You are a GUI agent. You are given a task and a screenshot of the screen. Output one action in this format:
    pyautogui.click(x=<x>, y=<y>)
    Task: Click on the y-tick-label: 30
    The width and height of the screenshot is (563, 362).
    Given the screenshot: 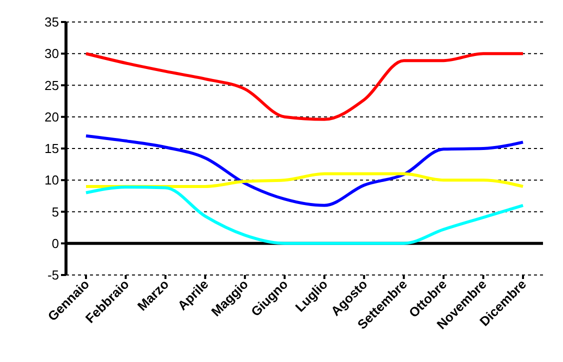 What is the action you would take?
    pyautogui.click(x=51, y=54)
    